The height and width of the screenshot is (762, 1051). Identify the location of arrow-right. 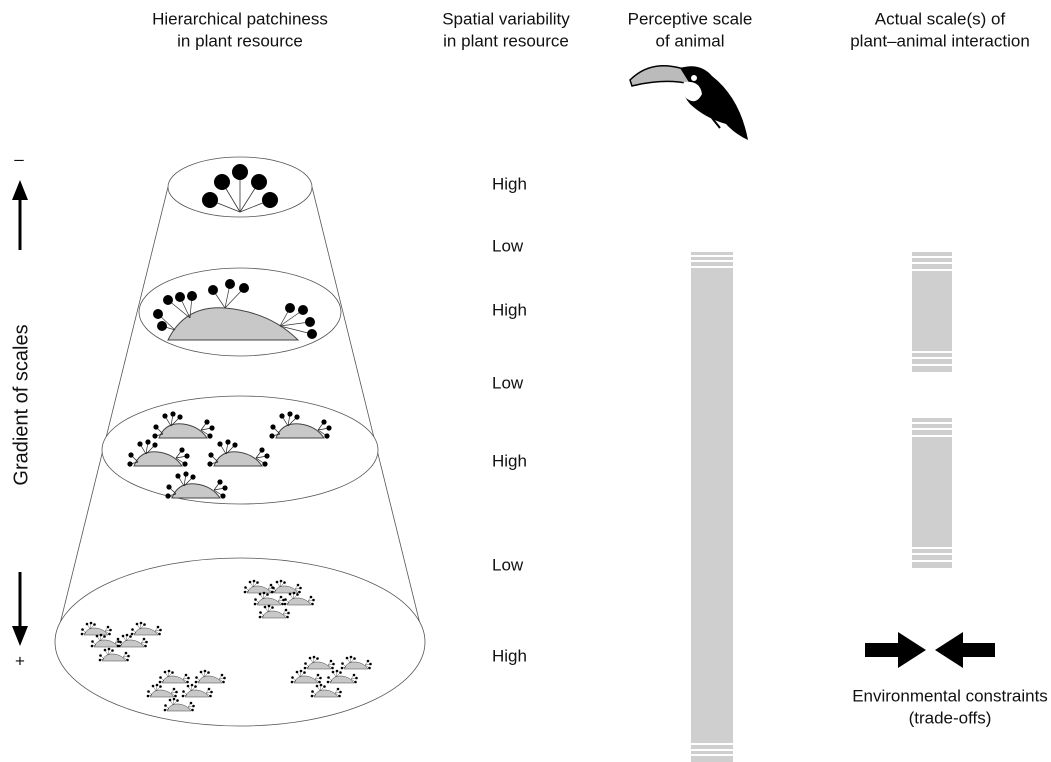
(895, 650).